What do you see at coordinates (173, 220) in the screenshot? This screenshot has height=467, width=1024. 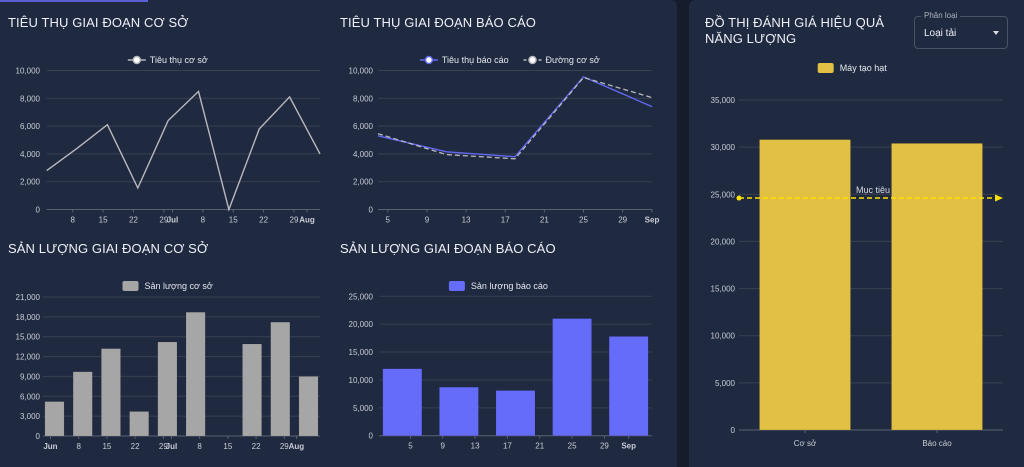 I see `x-tick-label: Jul` at bounding box center [173, 220].